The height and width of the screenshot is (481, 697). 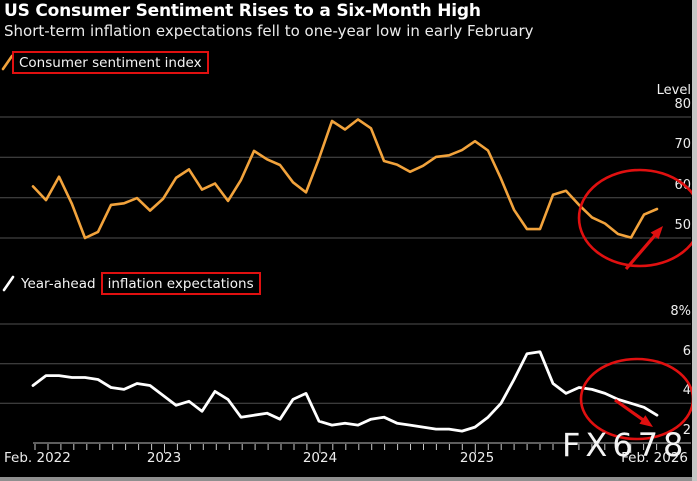 I want to click on legend-1-label: Consumer sentiment index, so click(x=110, y=62).